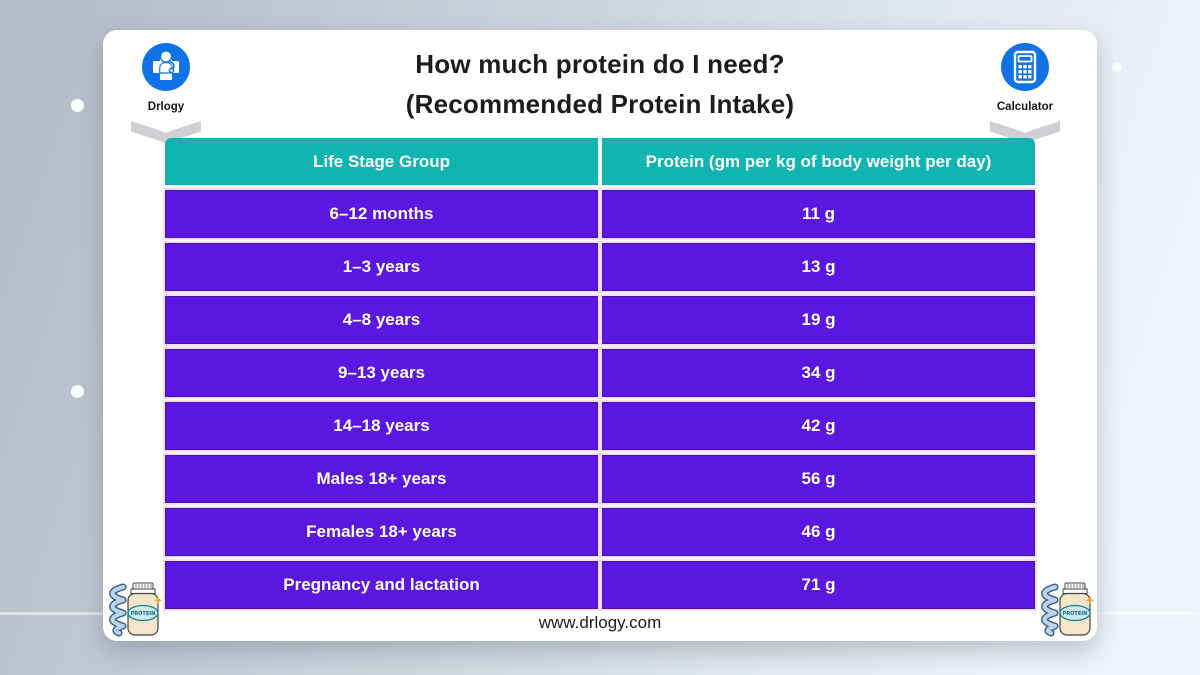 This screenshot has height=675, width=1200. Describe the element at coordinates (381, 373) in the screenshot. I see `table-cell: 9–13 years` at that location.